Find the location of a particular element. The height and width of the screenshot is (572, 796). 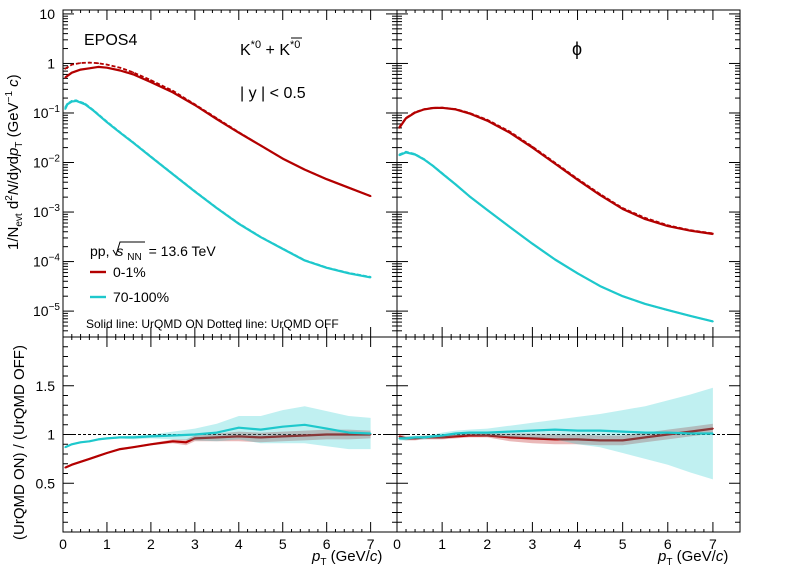

particle-title-part: *0 is located at coordinates (295, 45).